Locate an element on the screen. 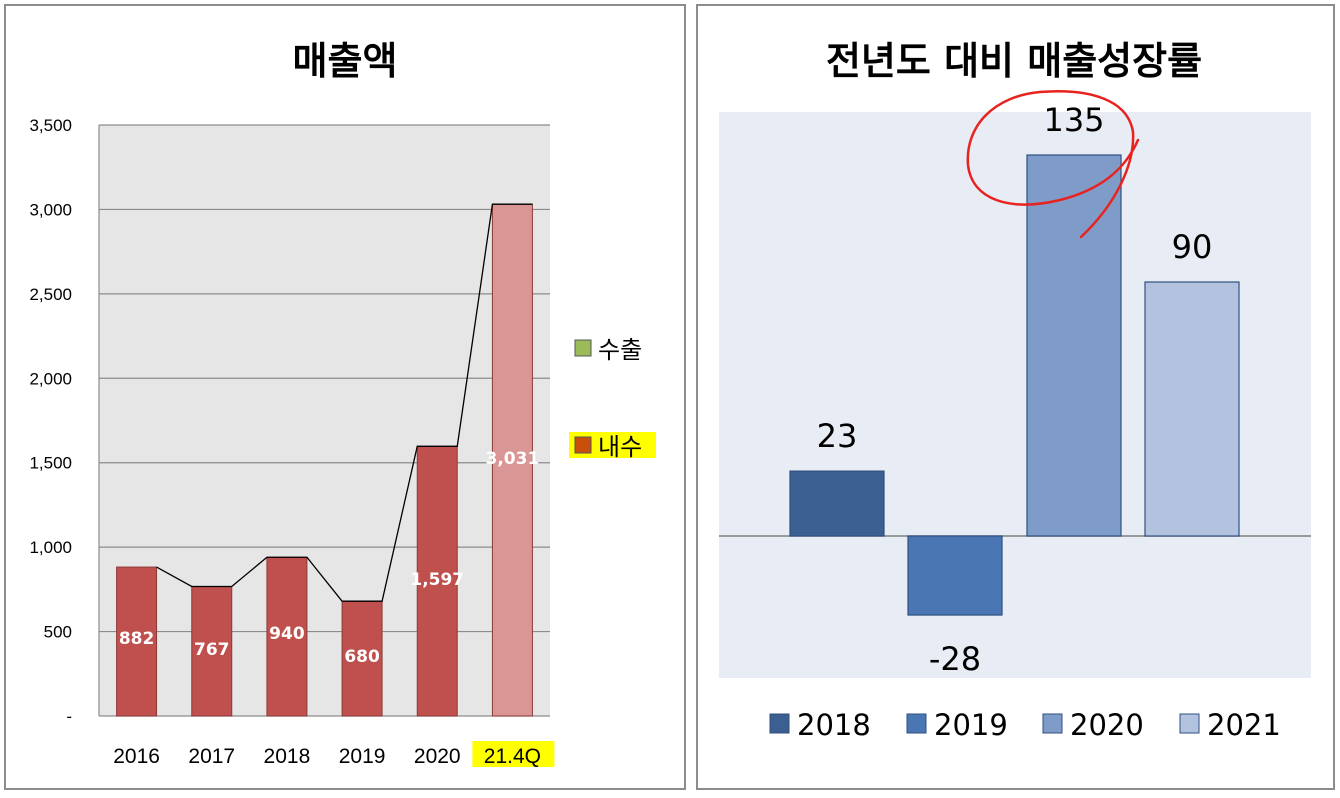 The image size is (1340, 798). growth-data-label: 23 is located at coordinates (837, 436).